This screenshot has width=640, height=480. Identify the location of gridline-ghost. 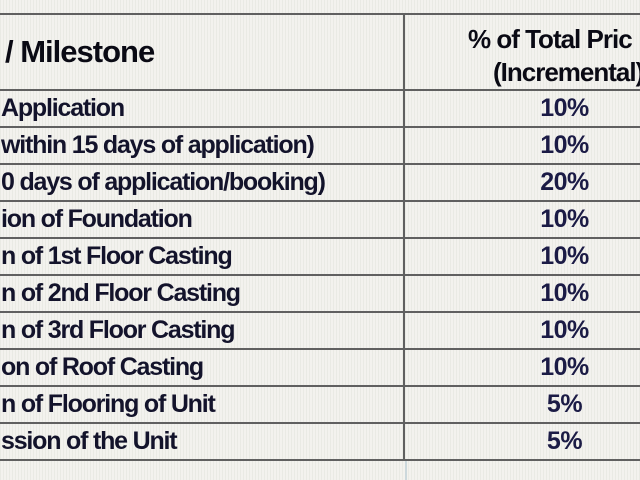
(406, 470).